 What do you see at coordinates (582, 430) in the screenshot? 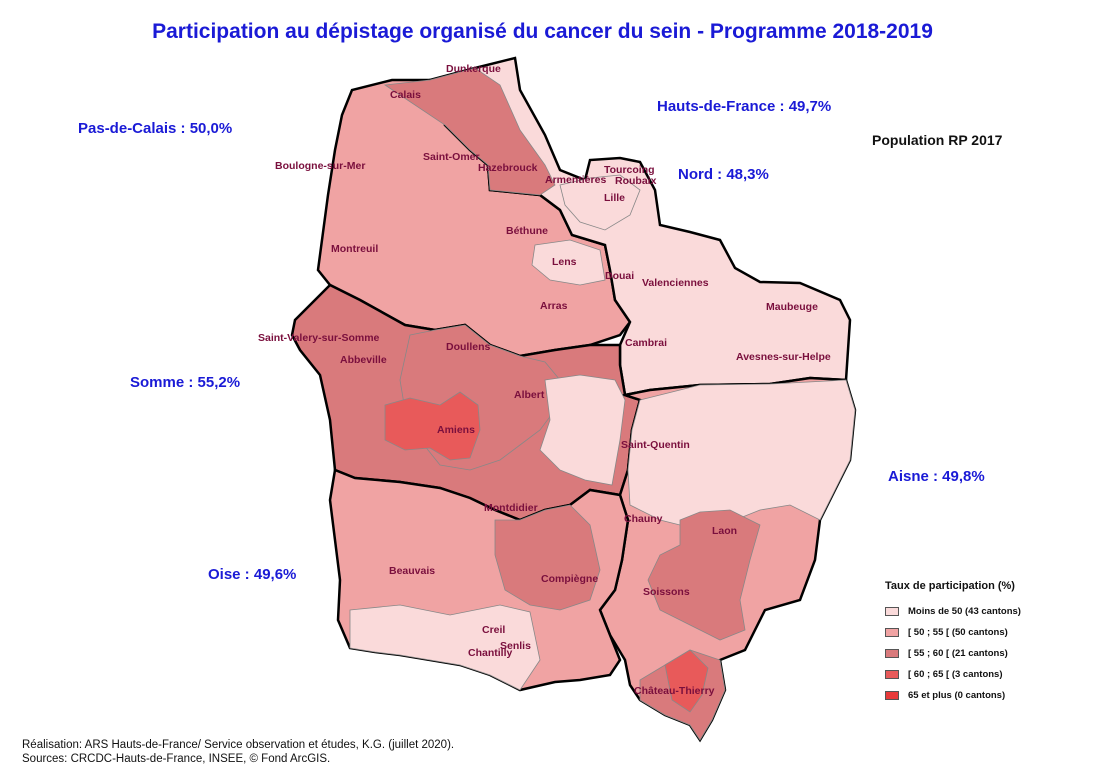
I see `zone-saint-quentin-light` at bounding box center [582, 430].